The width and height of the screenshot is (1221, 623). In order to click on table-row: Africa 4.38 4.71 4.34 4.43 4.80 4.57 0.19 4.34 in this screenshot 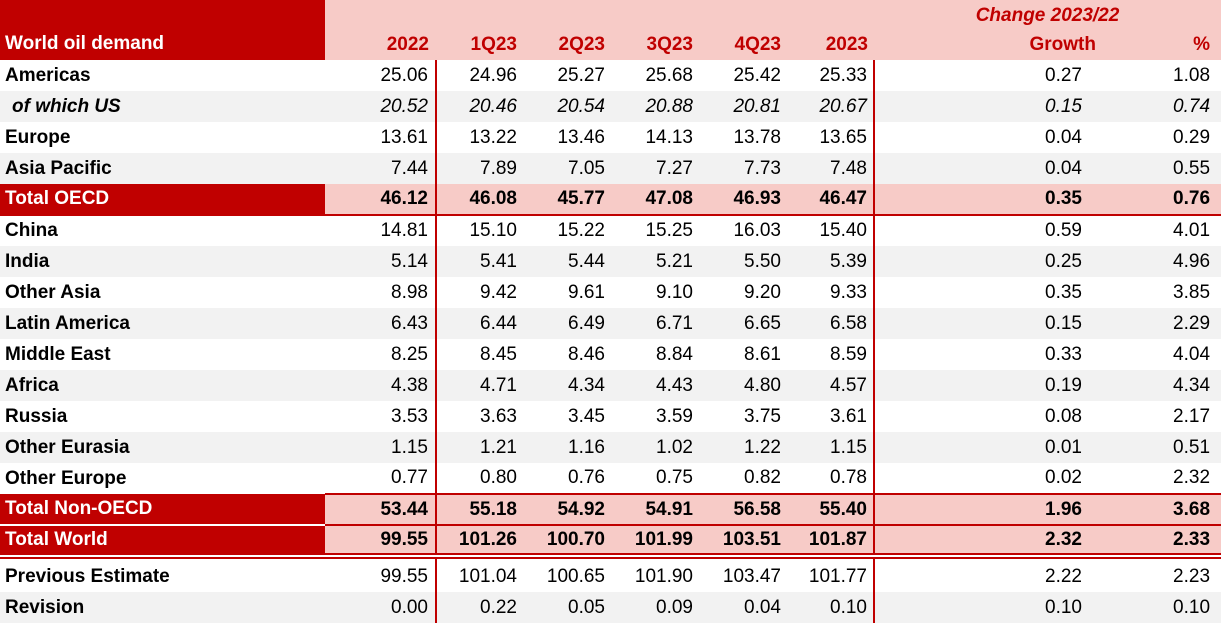, I will do `click(610, 385)`.